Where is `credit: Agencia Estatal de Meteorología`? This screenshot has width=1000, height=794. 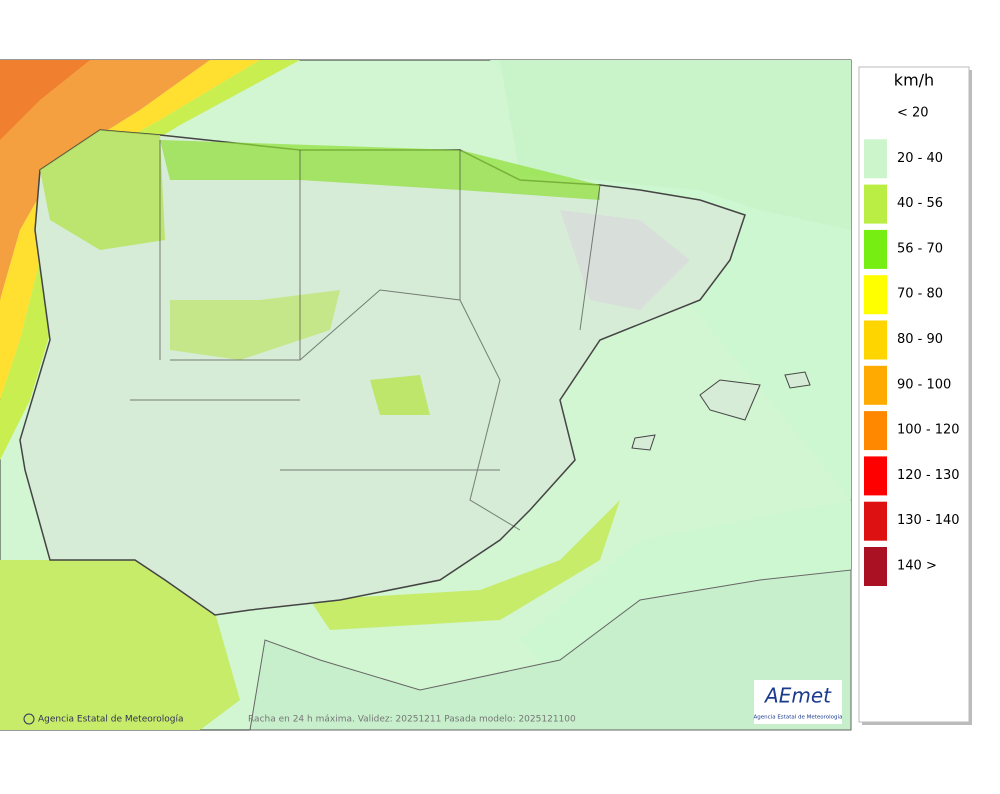 credit: Agencia Estatal de Meteorología is located at coordinates (111, 720).